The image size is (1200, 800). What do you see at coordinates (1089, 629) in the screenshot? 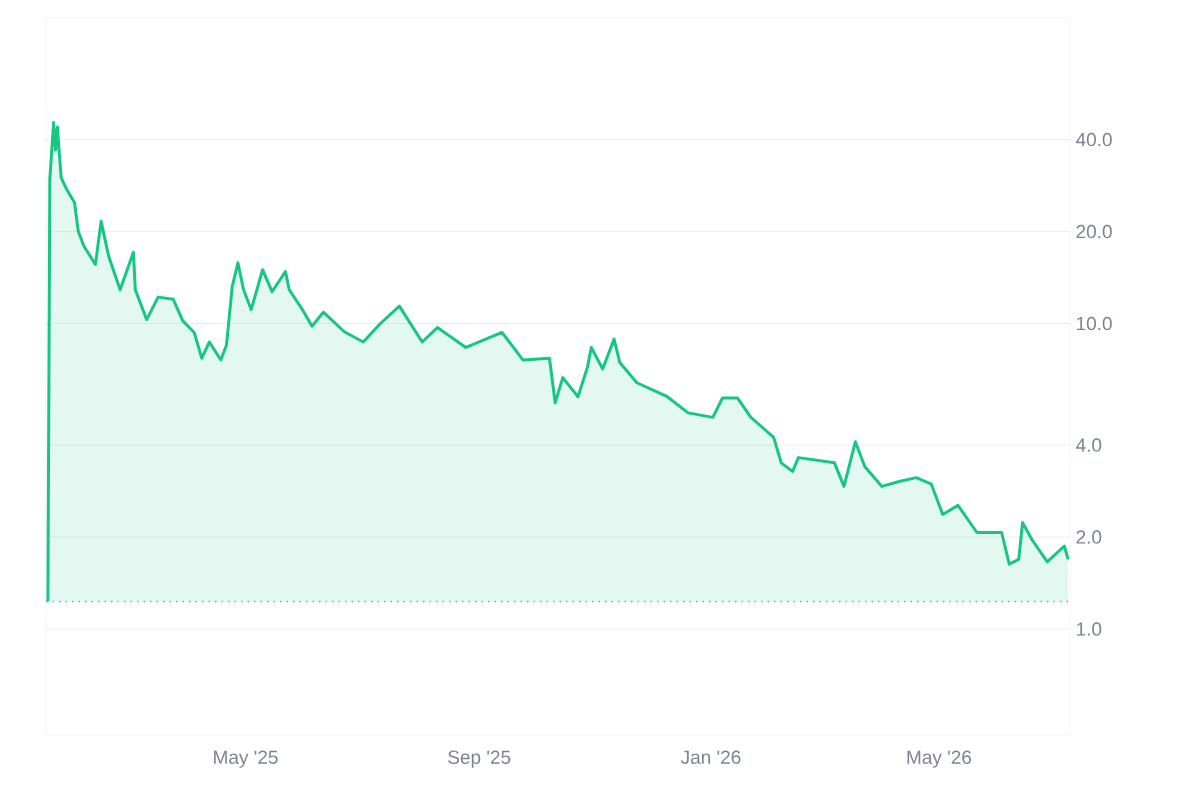
I see `y-tick-label: 1.0` at bounding box center [1089, 629].